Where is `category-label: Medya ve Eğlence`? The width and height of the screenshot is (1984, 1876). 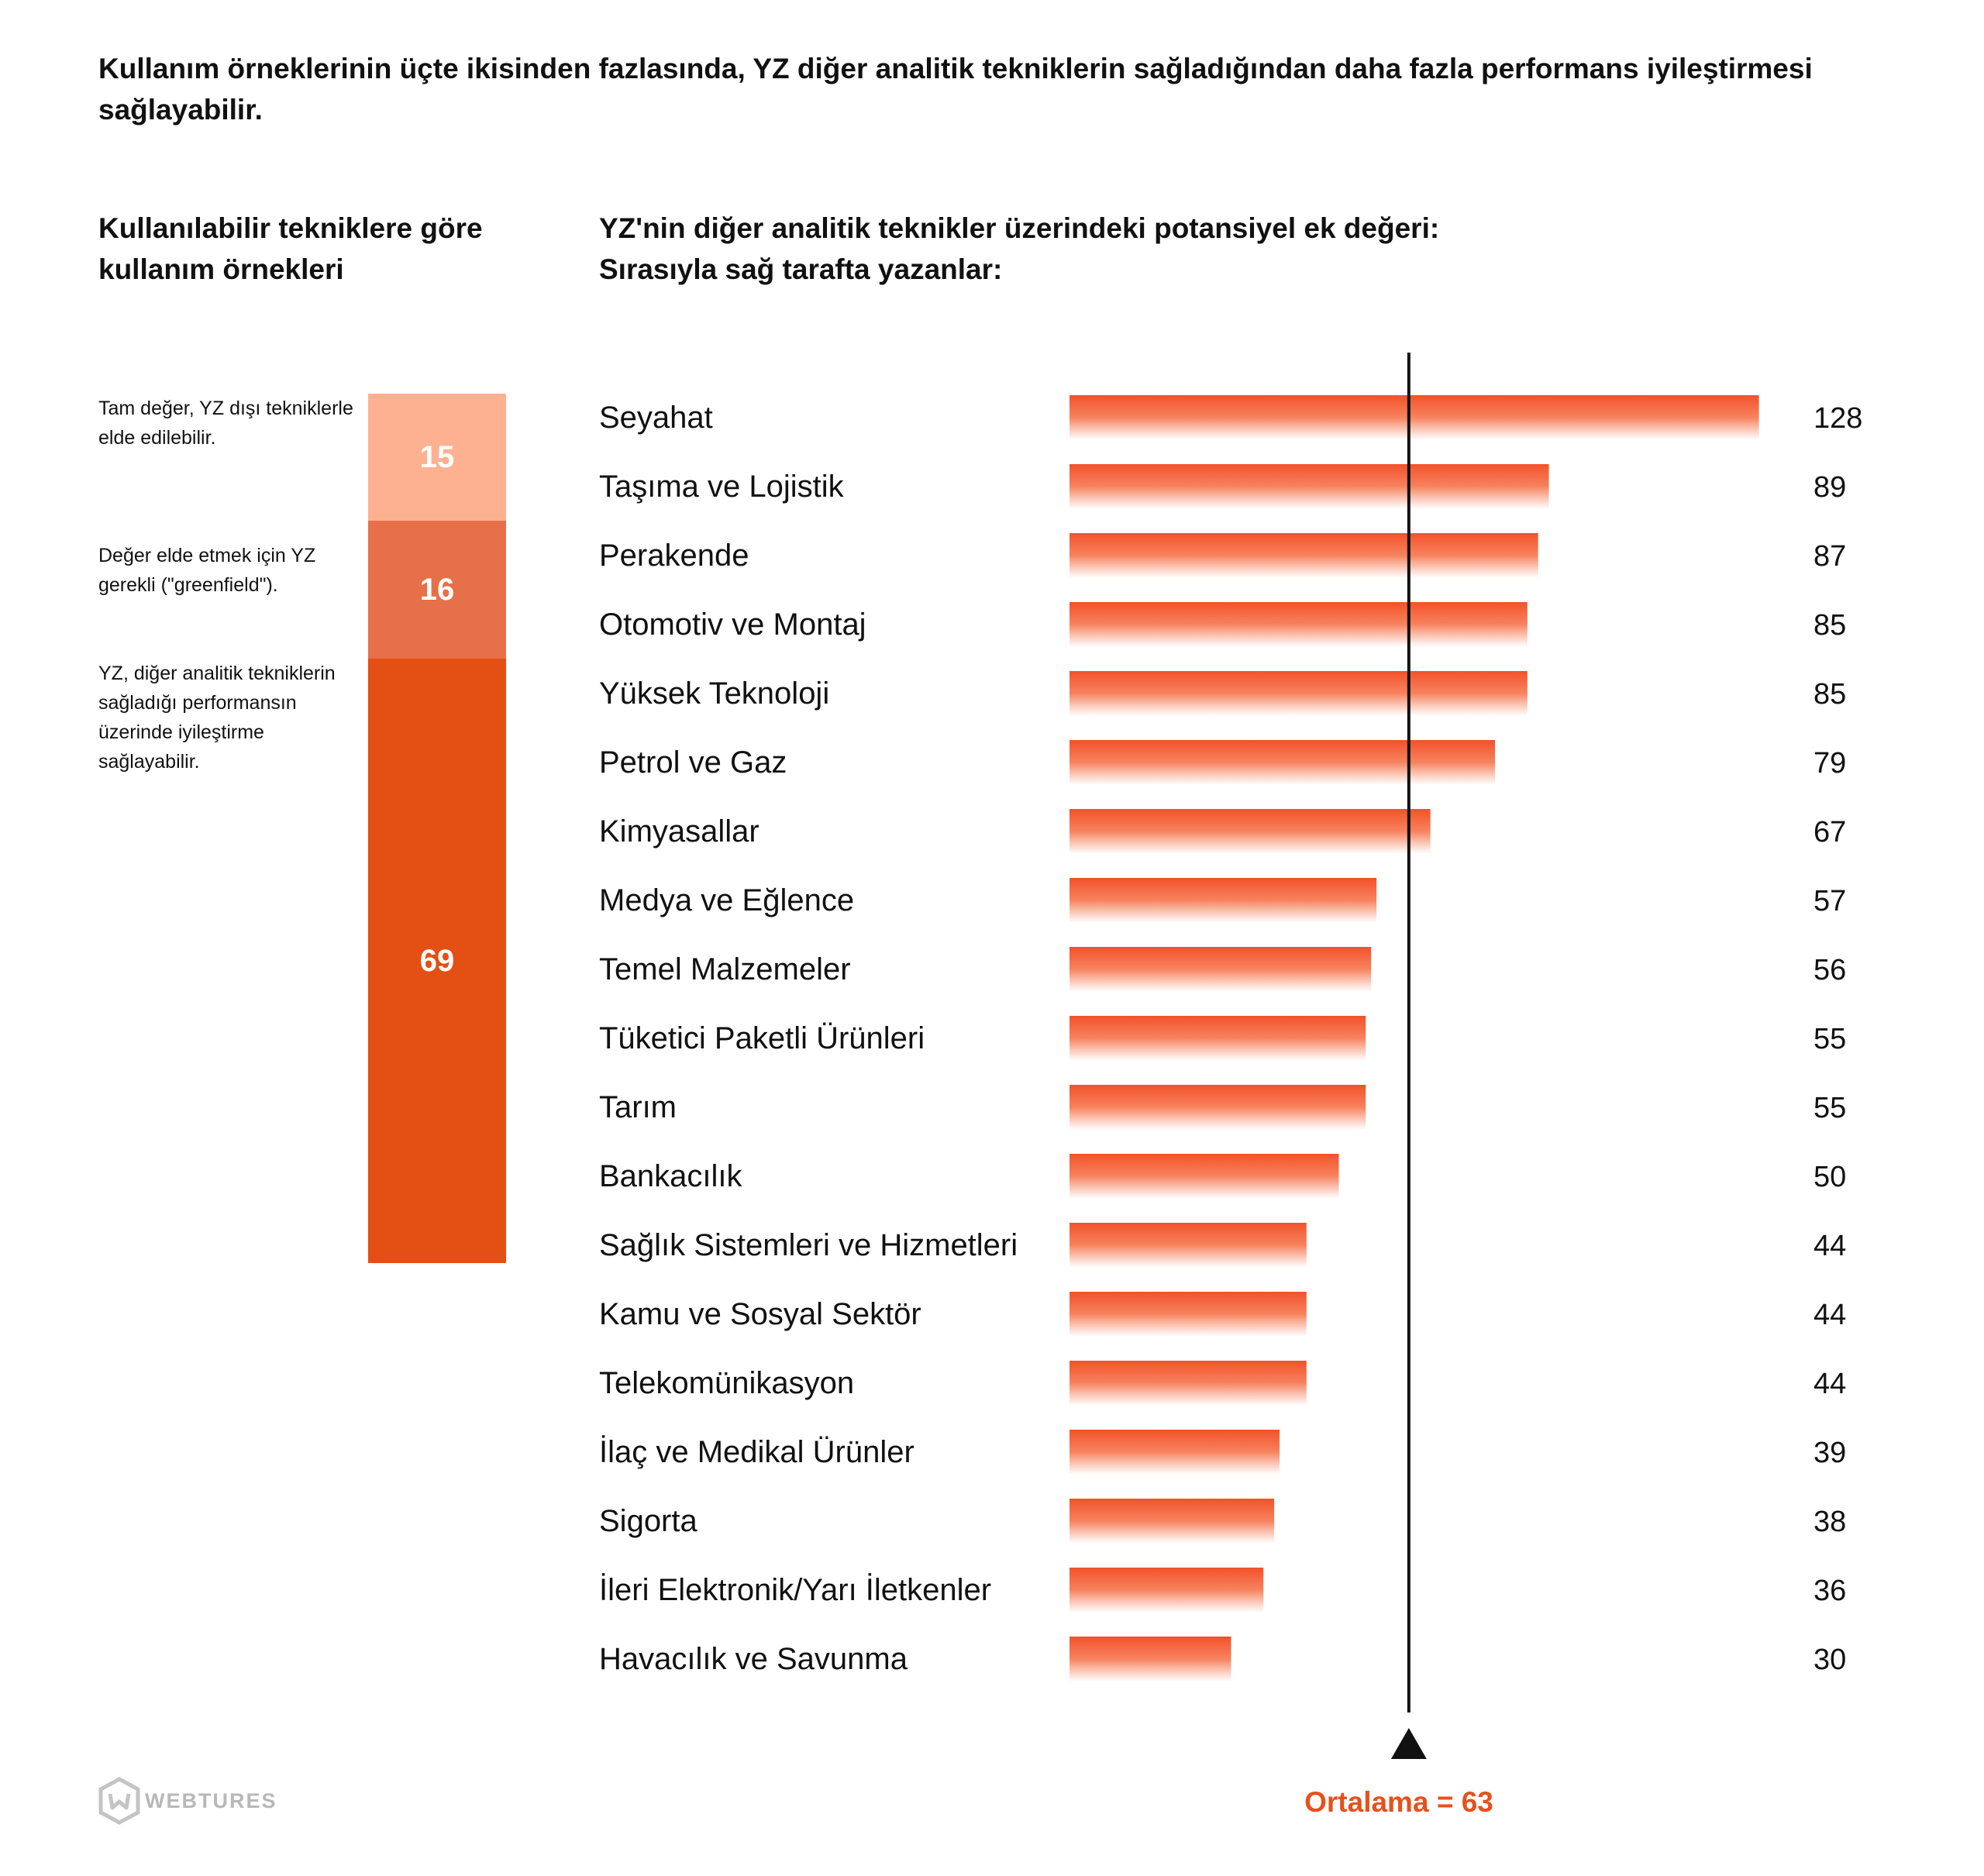 category-label: Medya ve Eğlence is located at coordinates (726, 900).